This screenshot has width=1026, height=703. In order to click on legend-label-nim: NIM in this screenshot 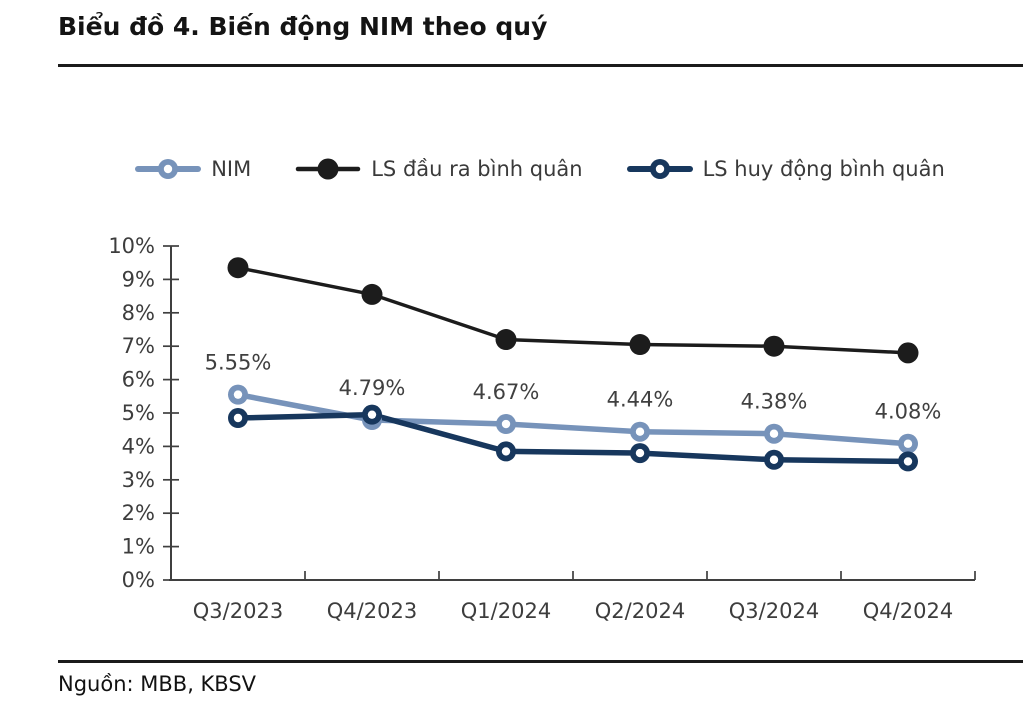, I will do `click(231, 169)`.